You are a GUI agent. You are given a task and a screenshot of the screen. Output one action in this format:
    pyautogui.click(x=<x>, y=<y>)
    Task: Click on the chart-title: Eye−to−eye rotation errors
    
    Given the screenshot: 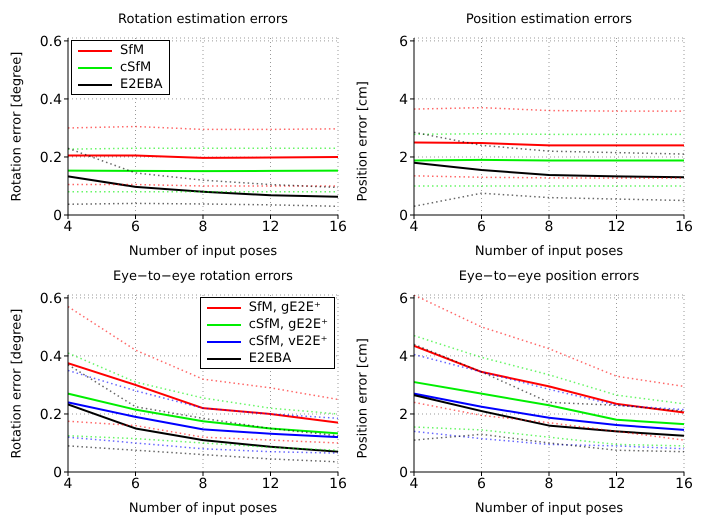 What is the action you would take?
    pyautogui.click(x=203, y=276)
    